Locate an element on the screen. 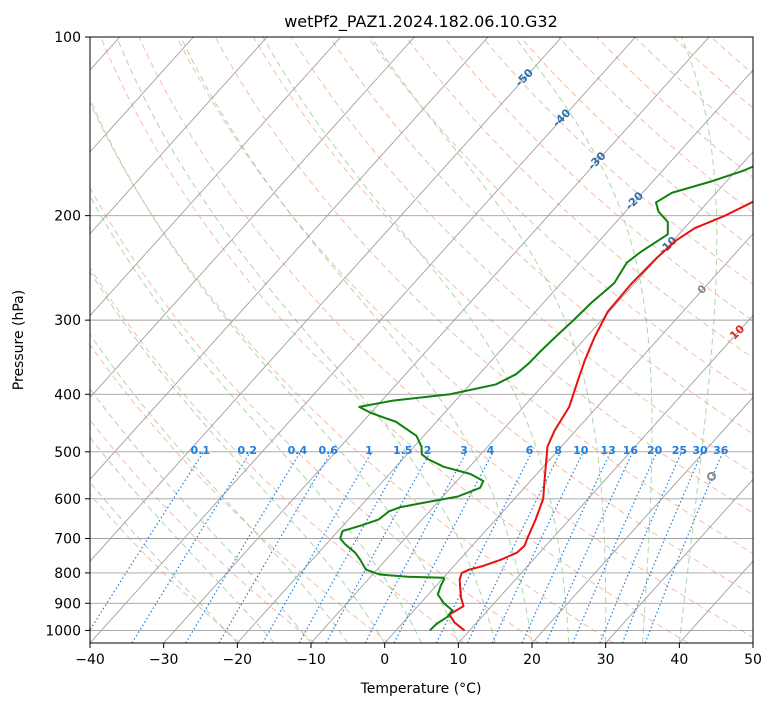  y-tick-label: 500 is located at coordinates (67, 453).